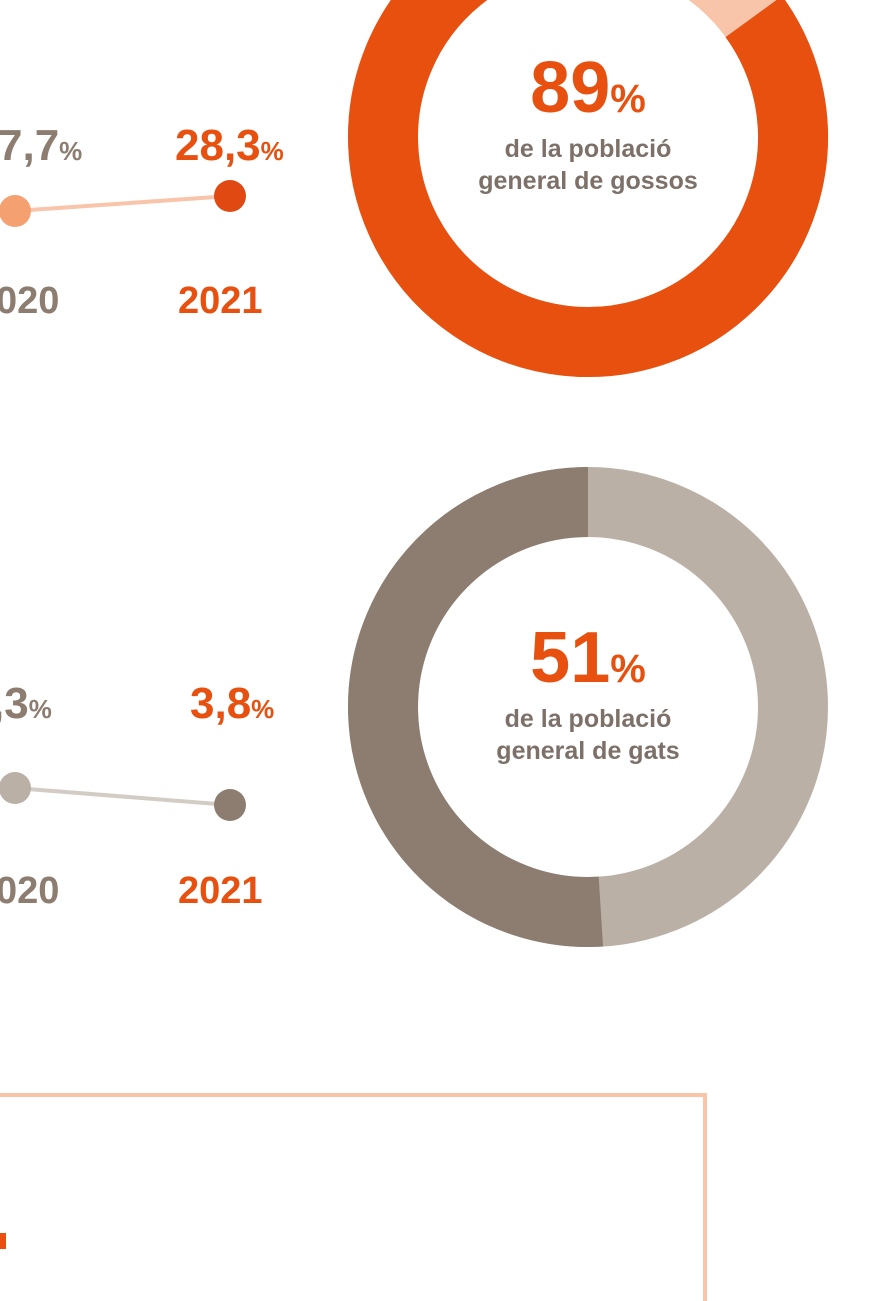 The width and height of the screenshot is (878, 1301). I want to click on donut-caption: general de gats, so click(587, 751).